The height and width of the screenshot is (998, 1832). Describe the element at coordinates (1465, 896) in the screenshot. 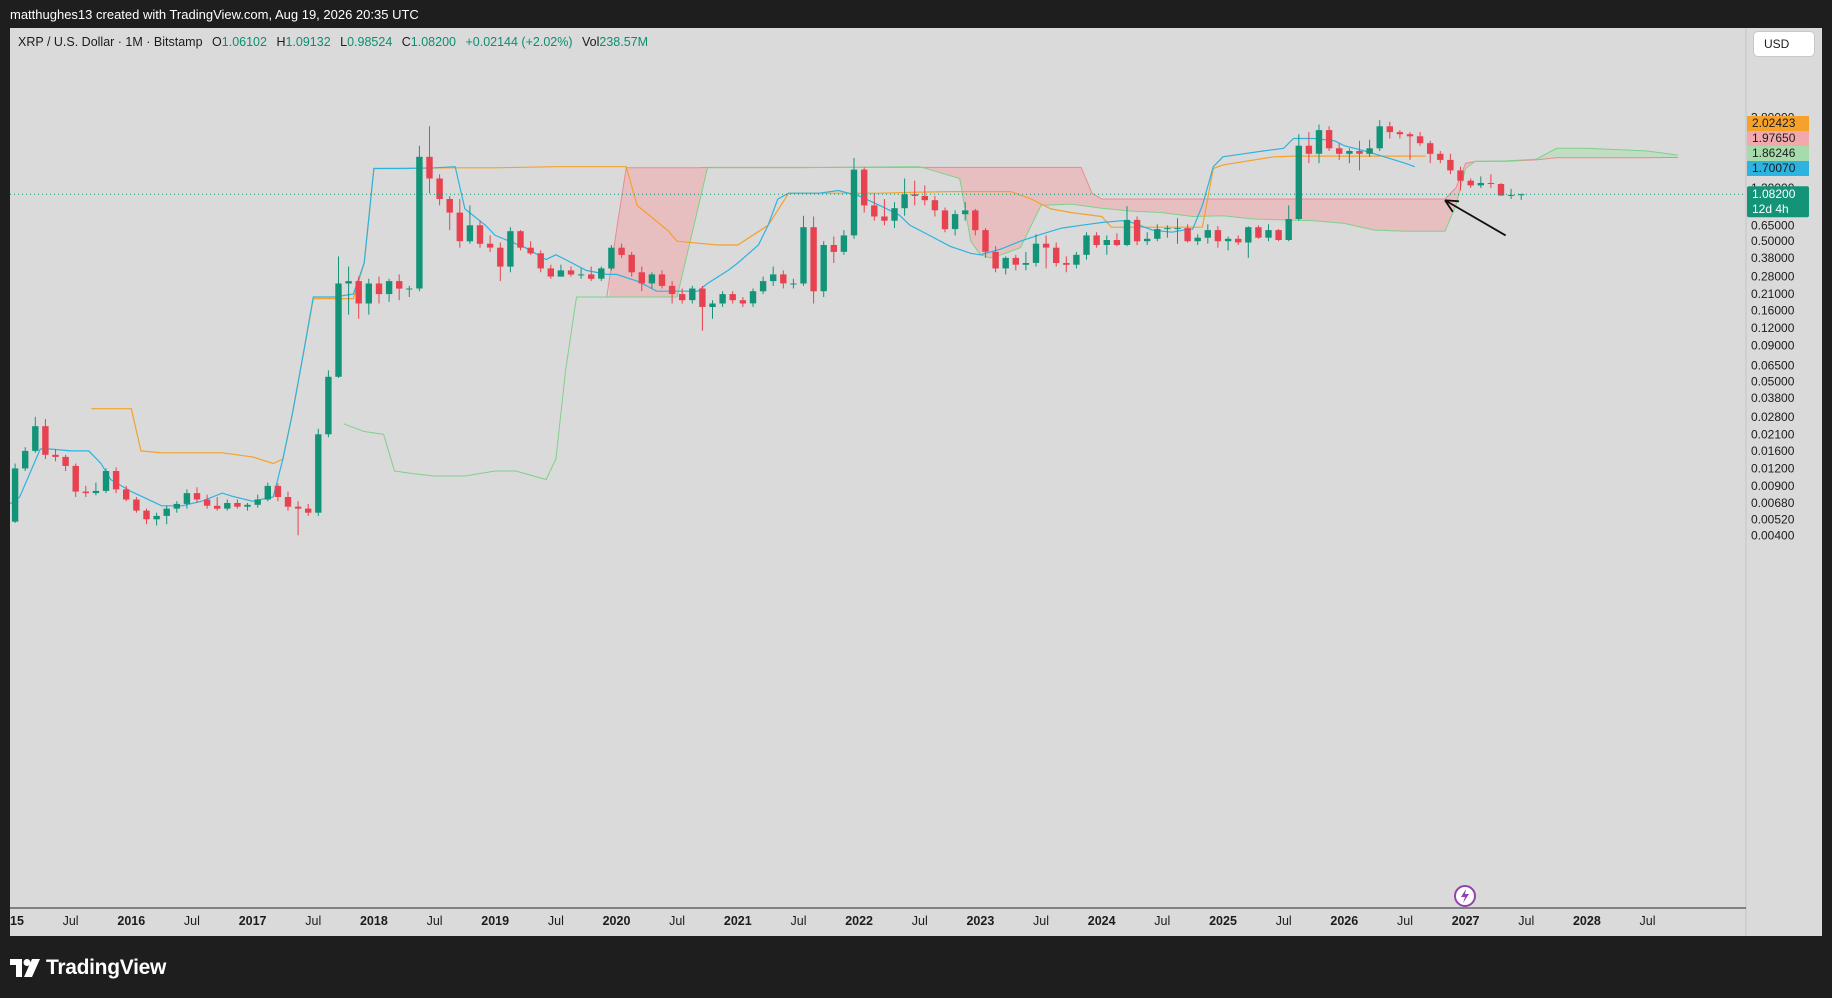

I see `news-badge-icon` at that location.